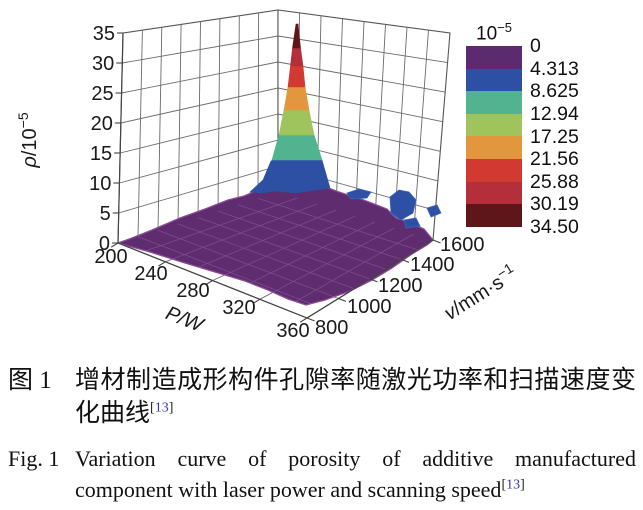 The height and width of the screenshot is (510, 643). I want to click on colorbar-title: 10−5, so click(494, 32).